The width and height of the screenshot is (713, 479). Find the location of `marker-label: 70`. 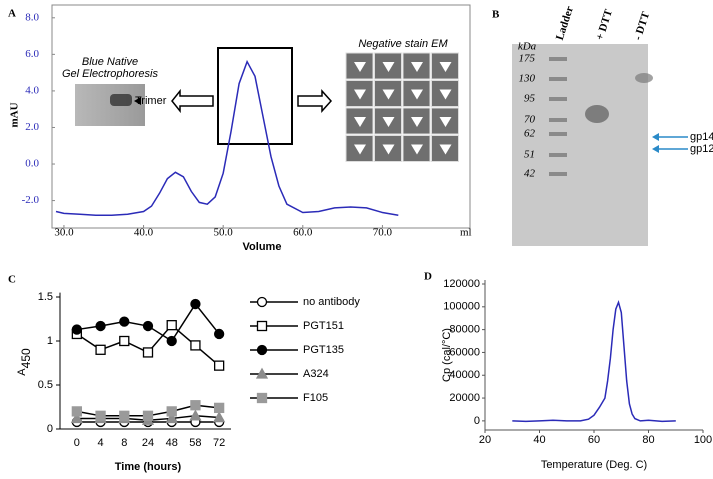

marker-label: 70 is located at coordinates (530, 120).